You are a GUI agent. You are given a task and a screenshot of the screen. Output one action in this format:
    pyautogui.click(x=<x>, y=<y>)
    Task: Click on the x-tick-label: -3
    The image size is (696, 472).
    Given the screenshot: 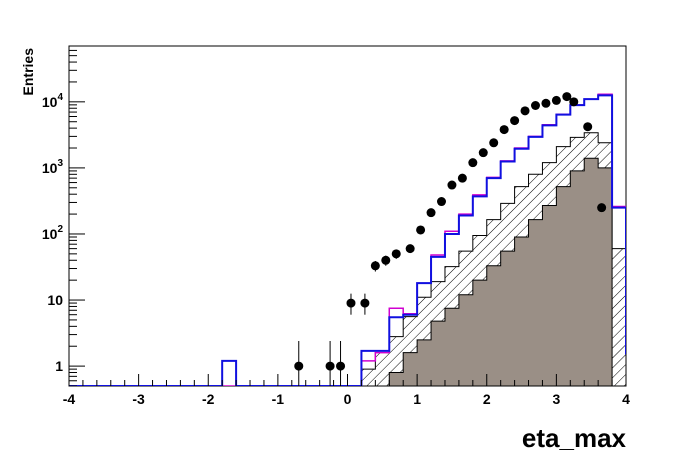 What is the action you would take?
    pyautogui.click(x=138, y=399)
    